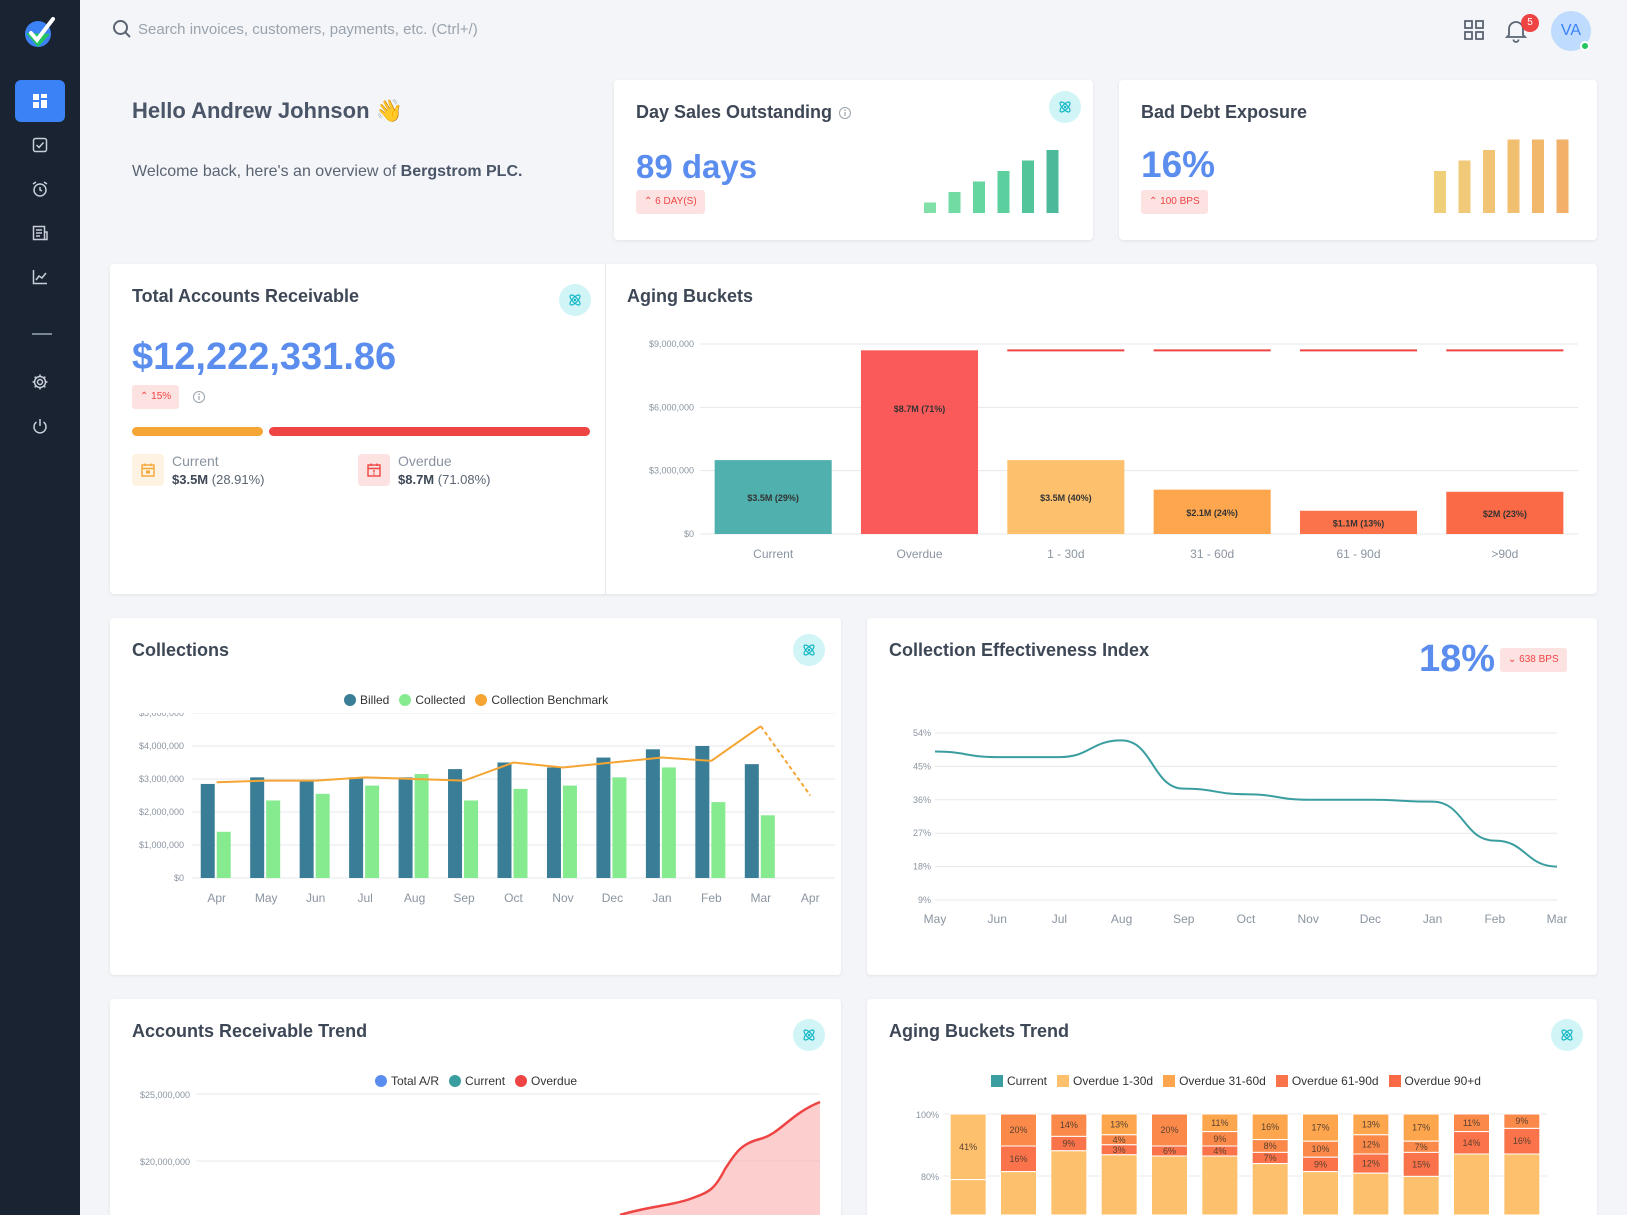 This screenshot has width=1627, height=1215. I want to click on nav-dashboard, so click(40, 101).